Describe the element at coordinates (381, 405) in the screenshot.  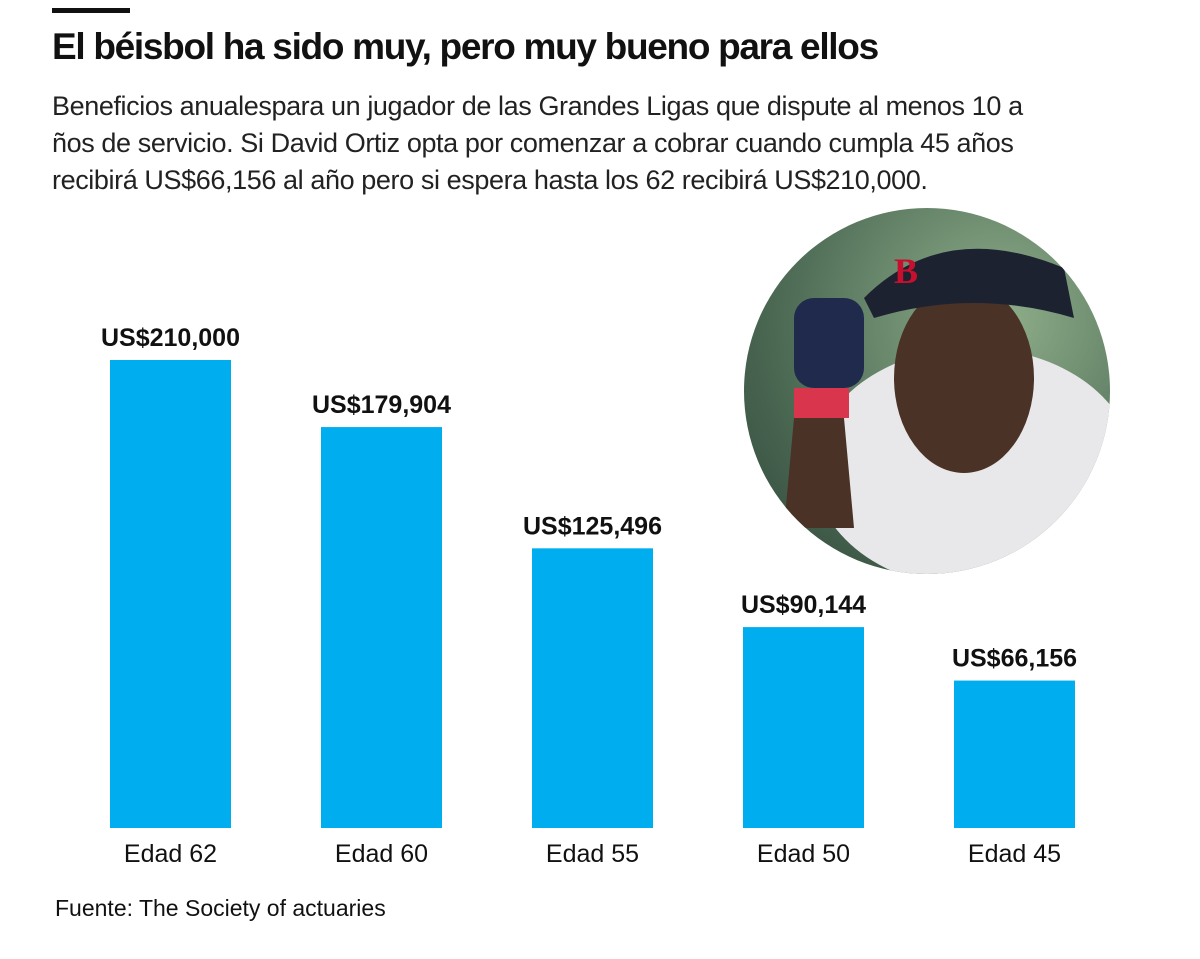
I see `data-label: US$179,904` at that location.